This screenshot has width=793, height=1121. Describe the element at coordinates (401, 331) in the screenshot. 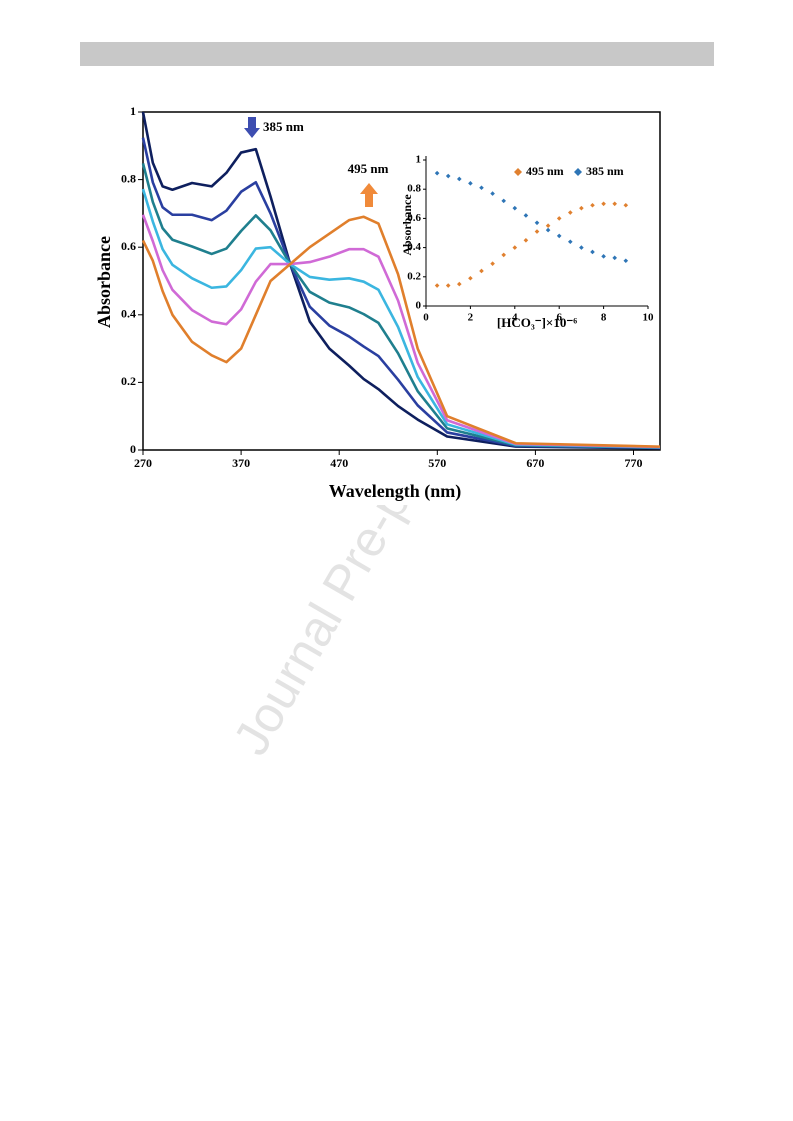

I see `spectrum-line` at that location.